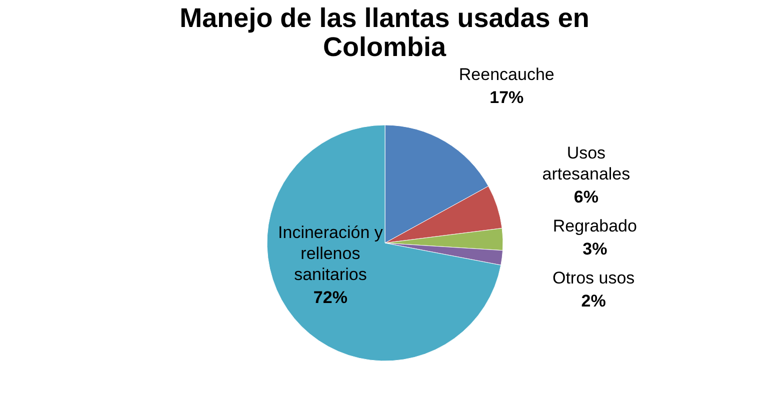 The width and height of the screenshot is (769, 404). What do you see at coordinates (593, 278) in the screenshot?
I see `slice-label: Otros usos` at bounding box center [593, 278].